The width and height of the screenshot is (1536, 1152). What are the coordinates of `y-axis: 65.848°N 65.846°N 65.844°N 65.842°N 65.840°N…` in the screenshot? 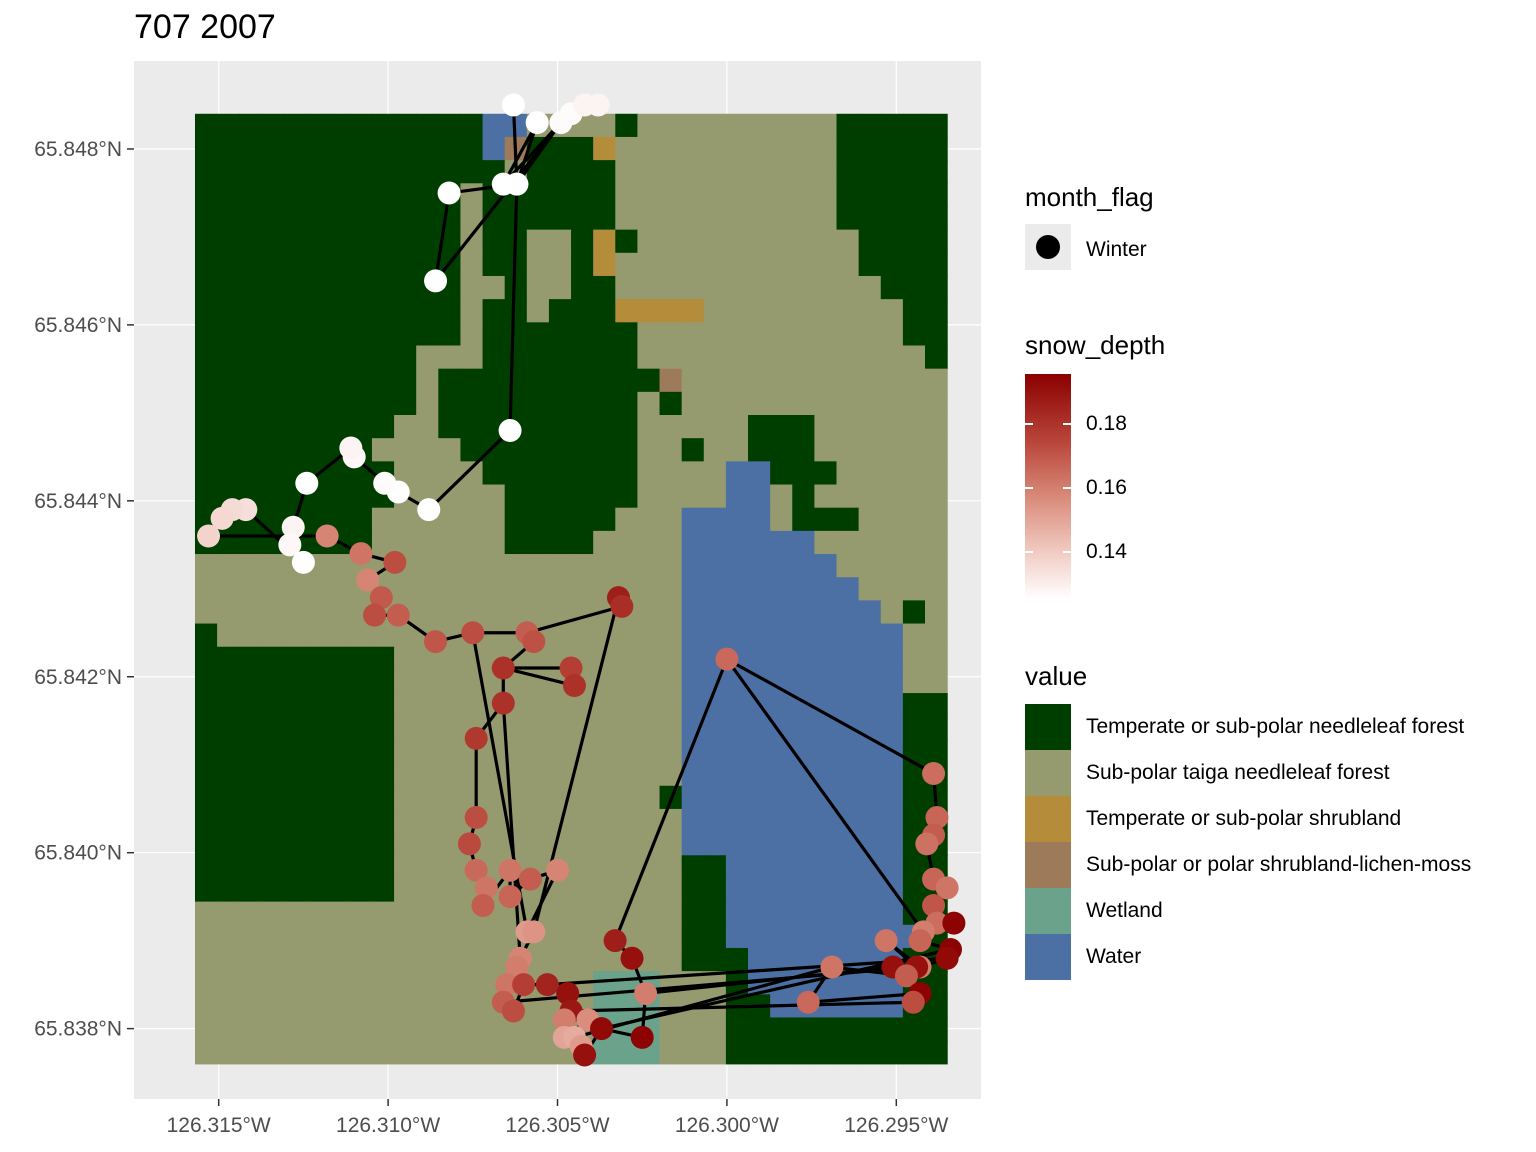 It's located at (84, 589).